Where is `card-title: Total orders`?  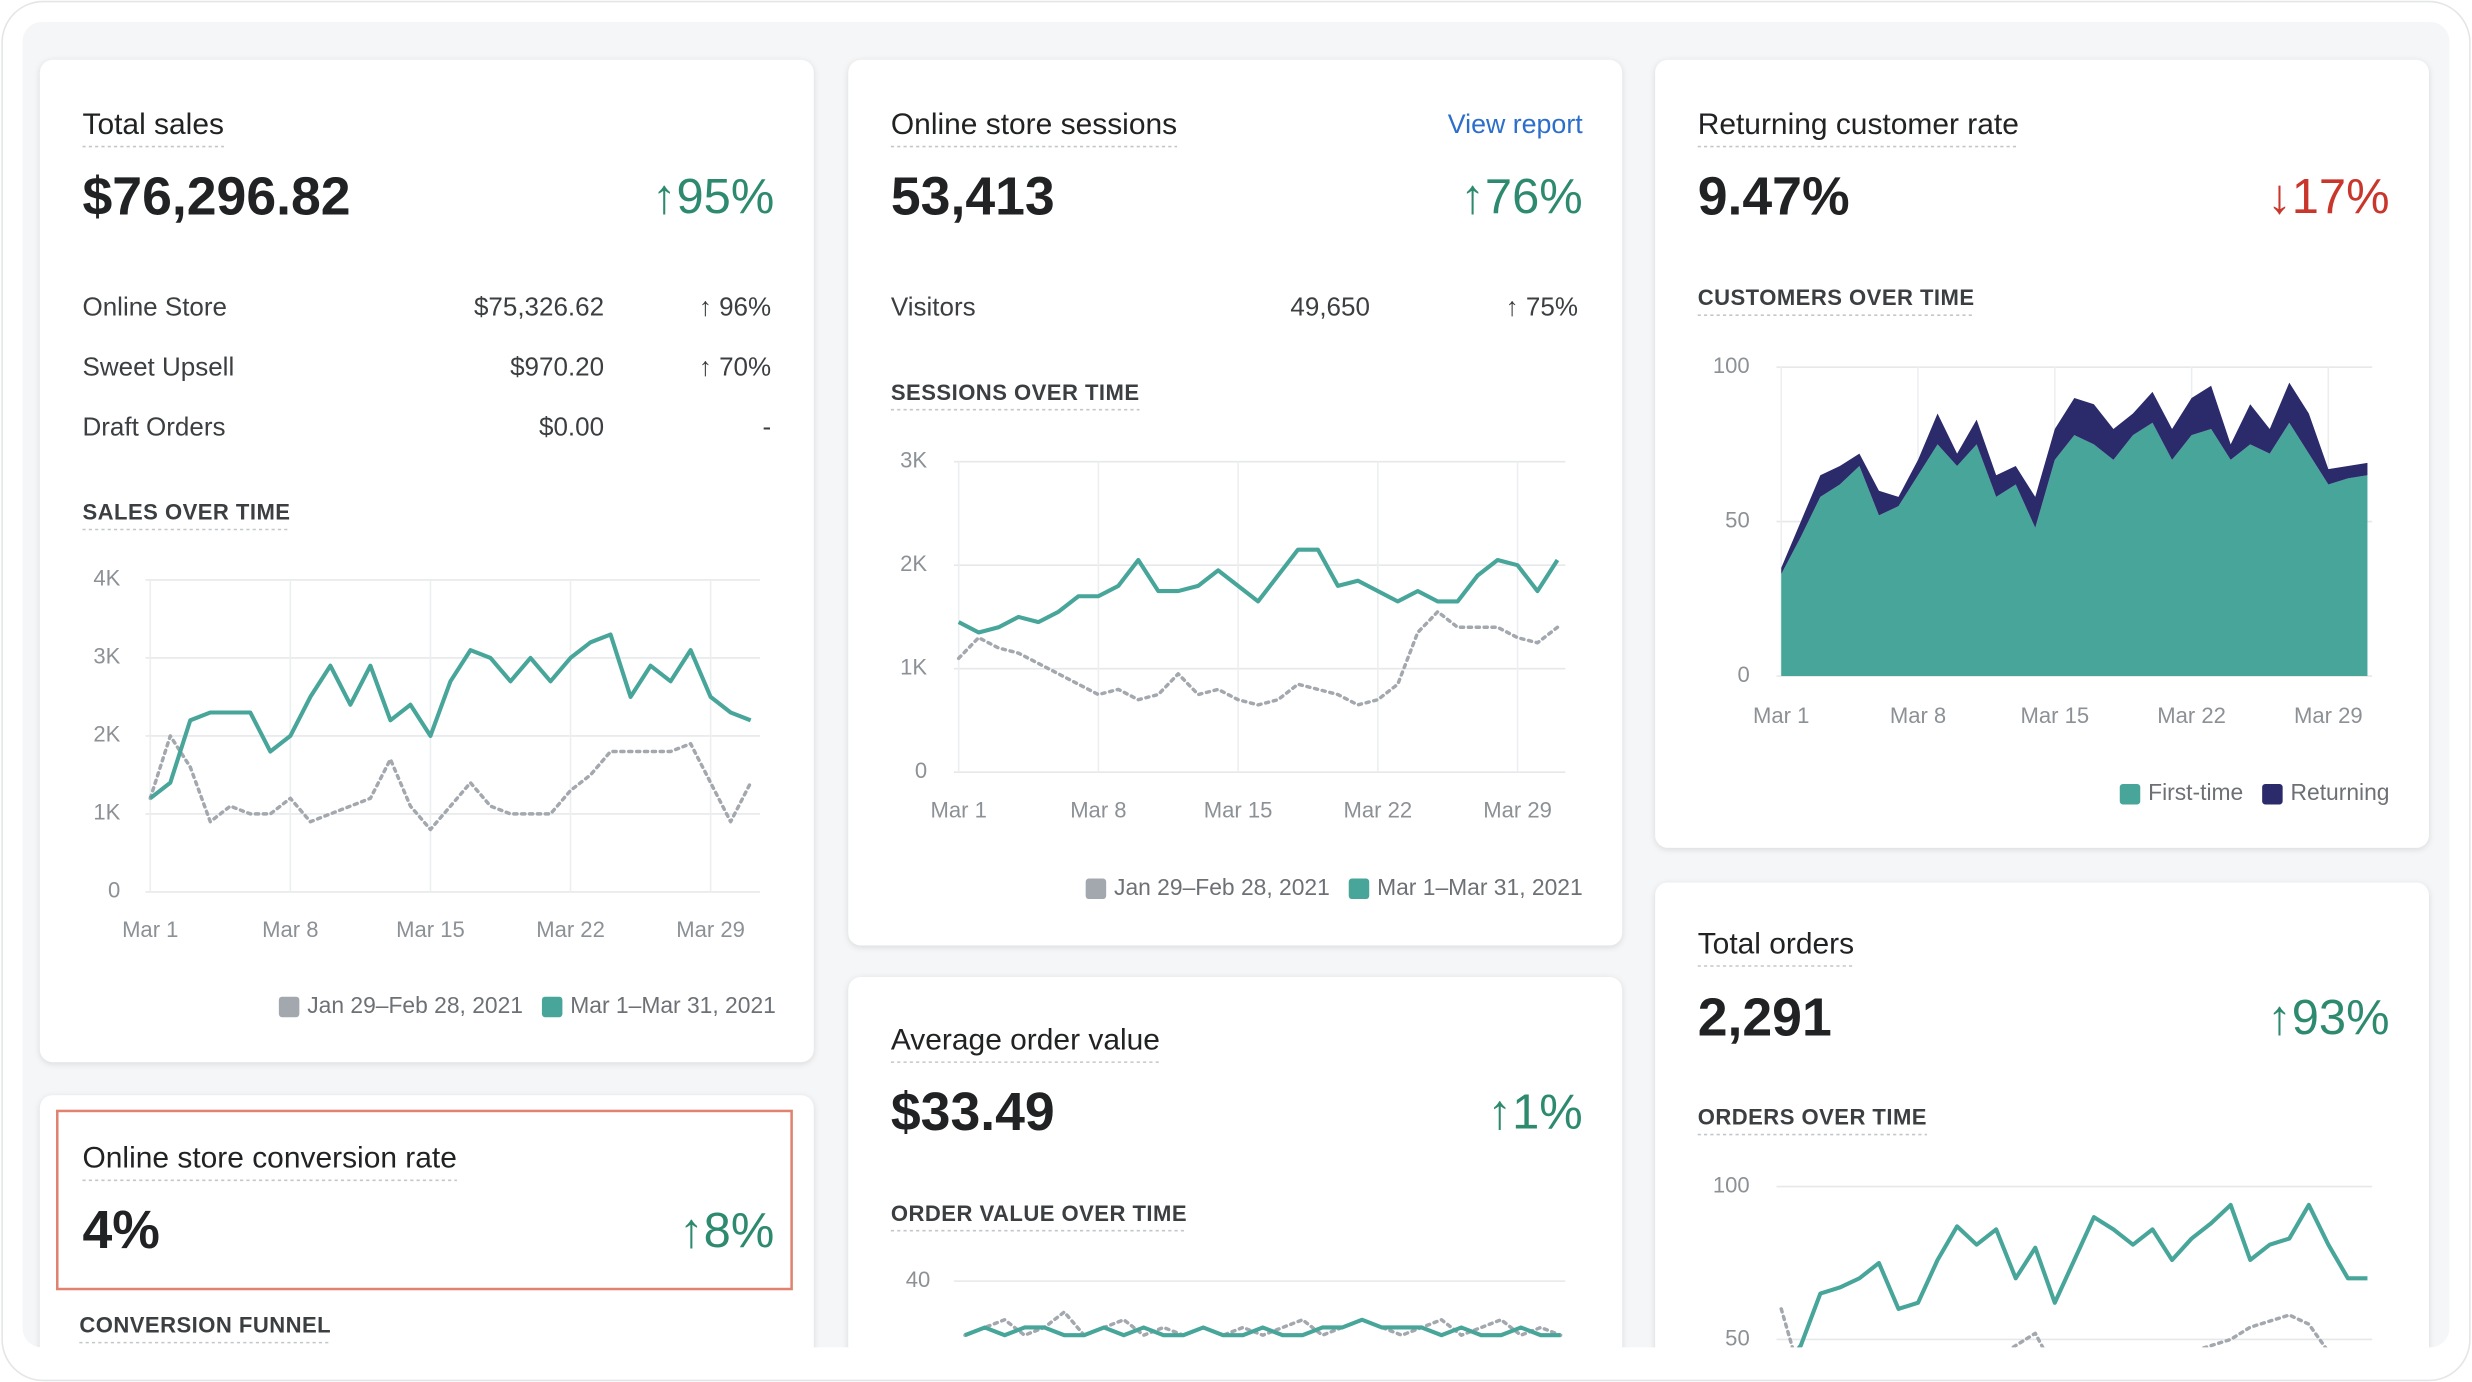 card-title: Total orders is located at coordinates (1776, 943).